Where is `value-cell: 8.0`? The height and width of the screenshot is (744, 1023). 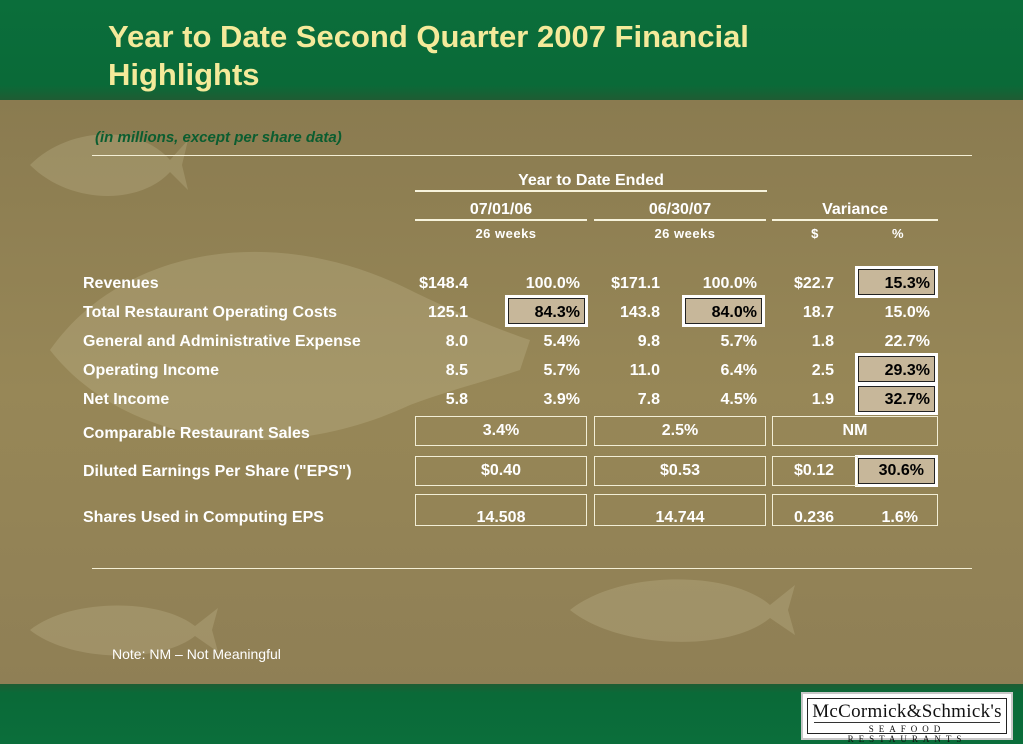 value-cell: 8.0 is located at coordinates (456, 341).